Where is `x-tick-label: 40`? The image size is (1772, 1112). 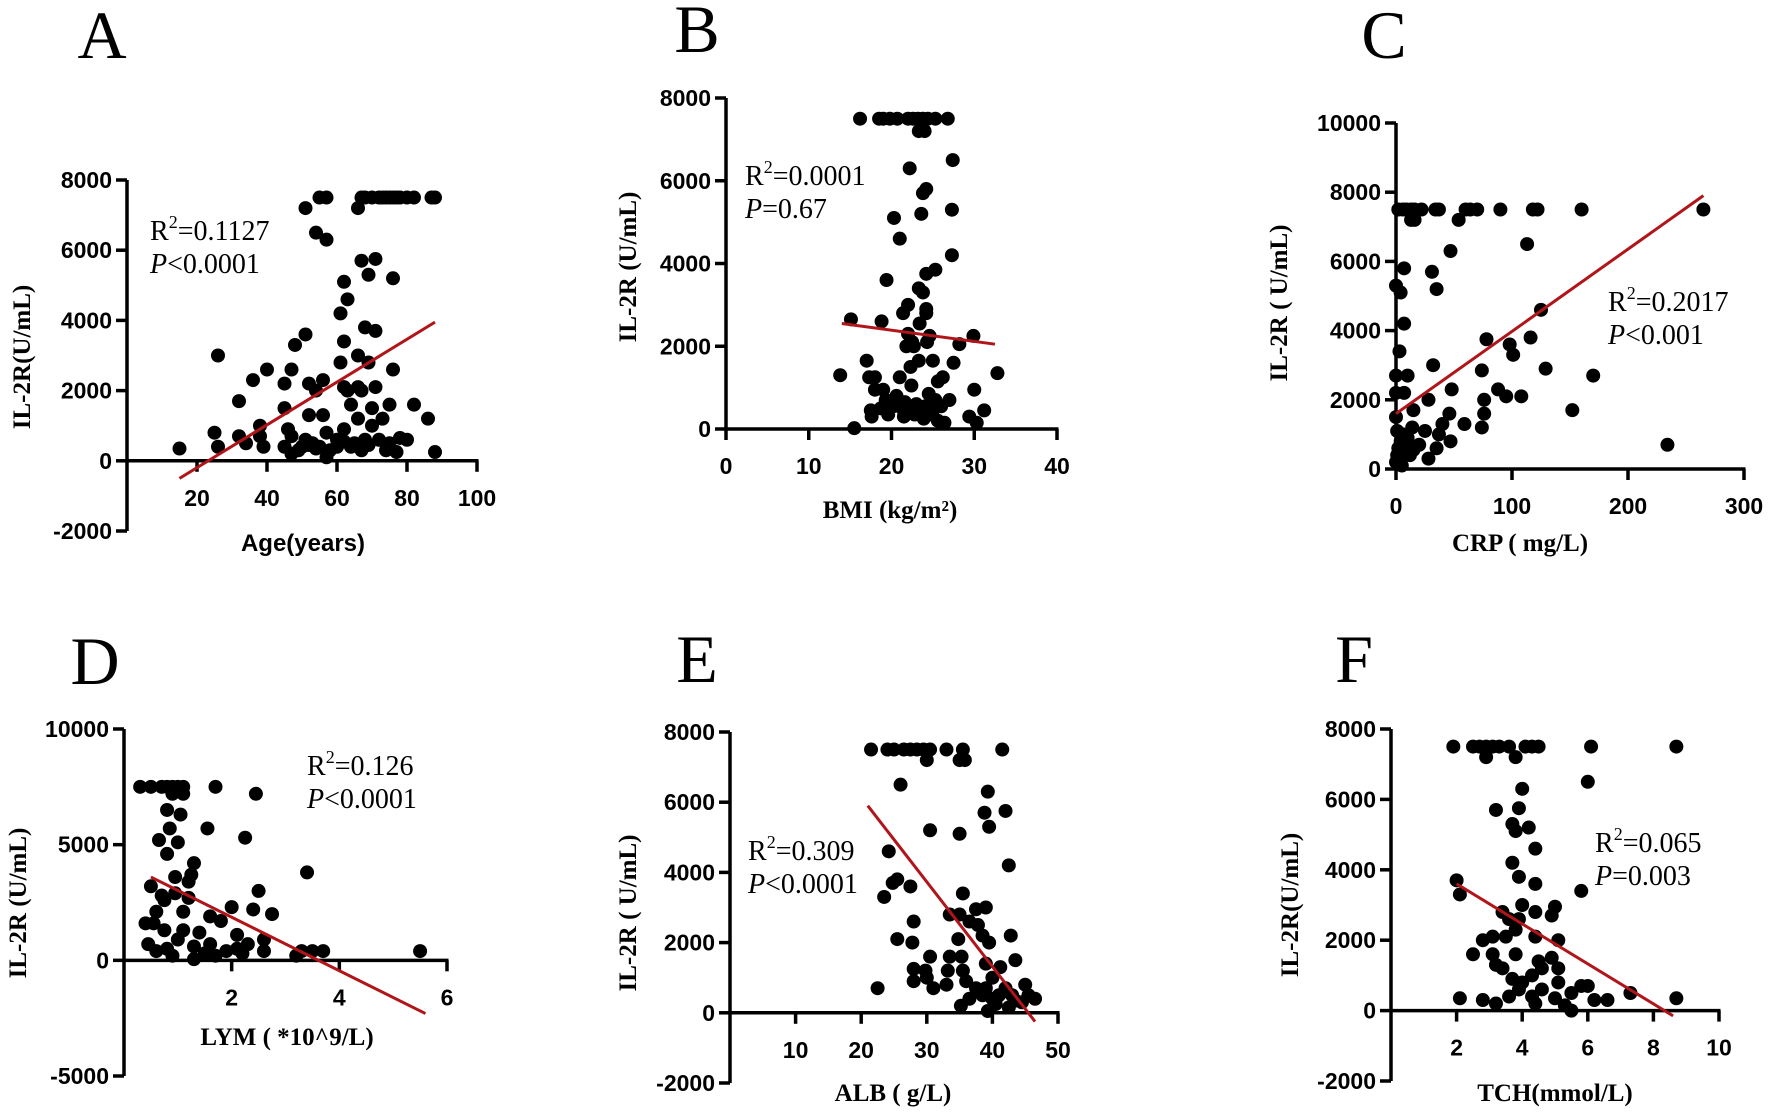 x-tick-label: 40 is located at coordinates (993, 1050).